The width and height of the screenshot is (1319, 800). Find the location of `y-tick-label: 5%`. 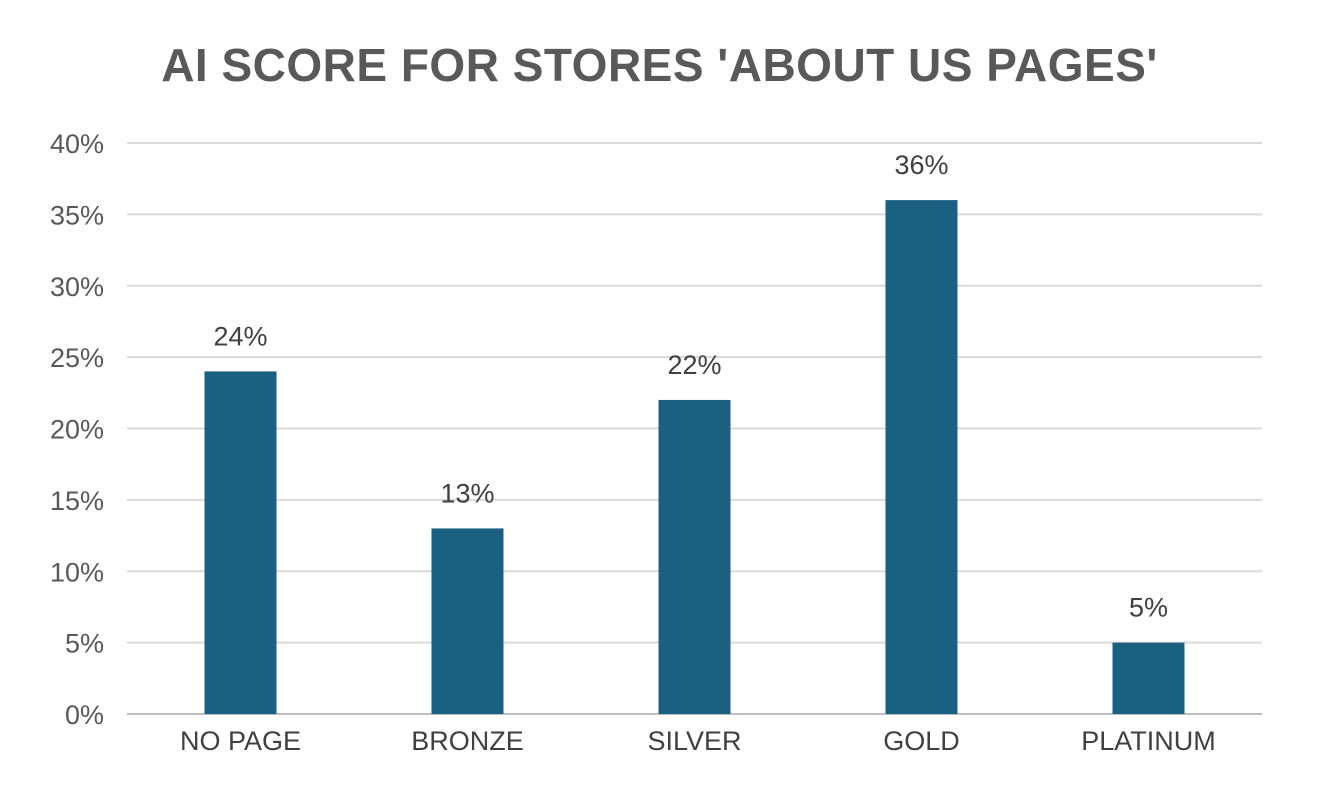

y-tick-label: 5% is located at coordinates (84, 644).